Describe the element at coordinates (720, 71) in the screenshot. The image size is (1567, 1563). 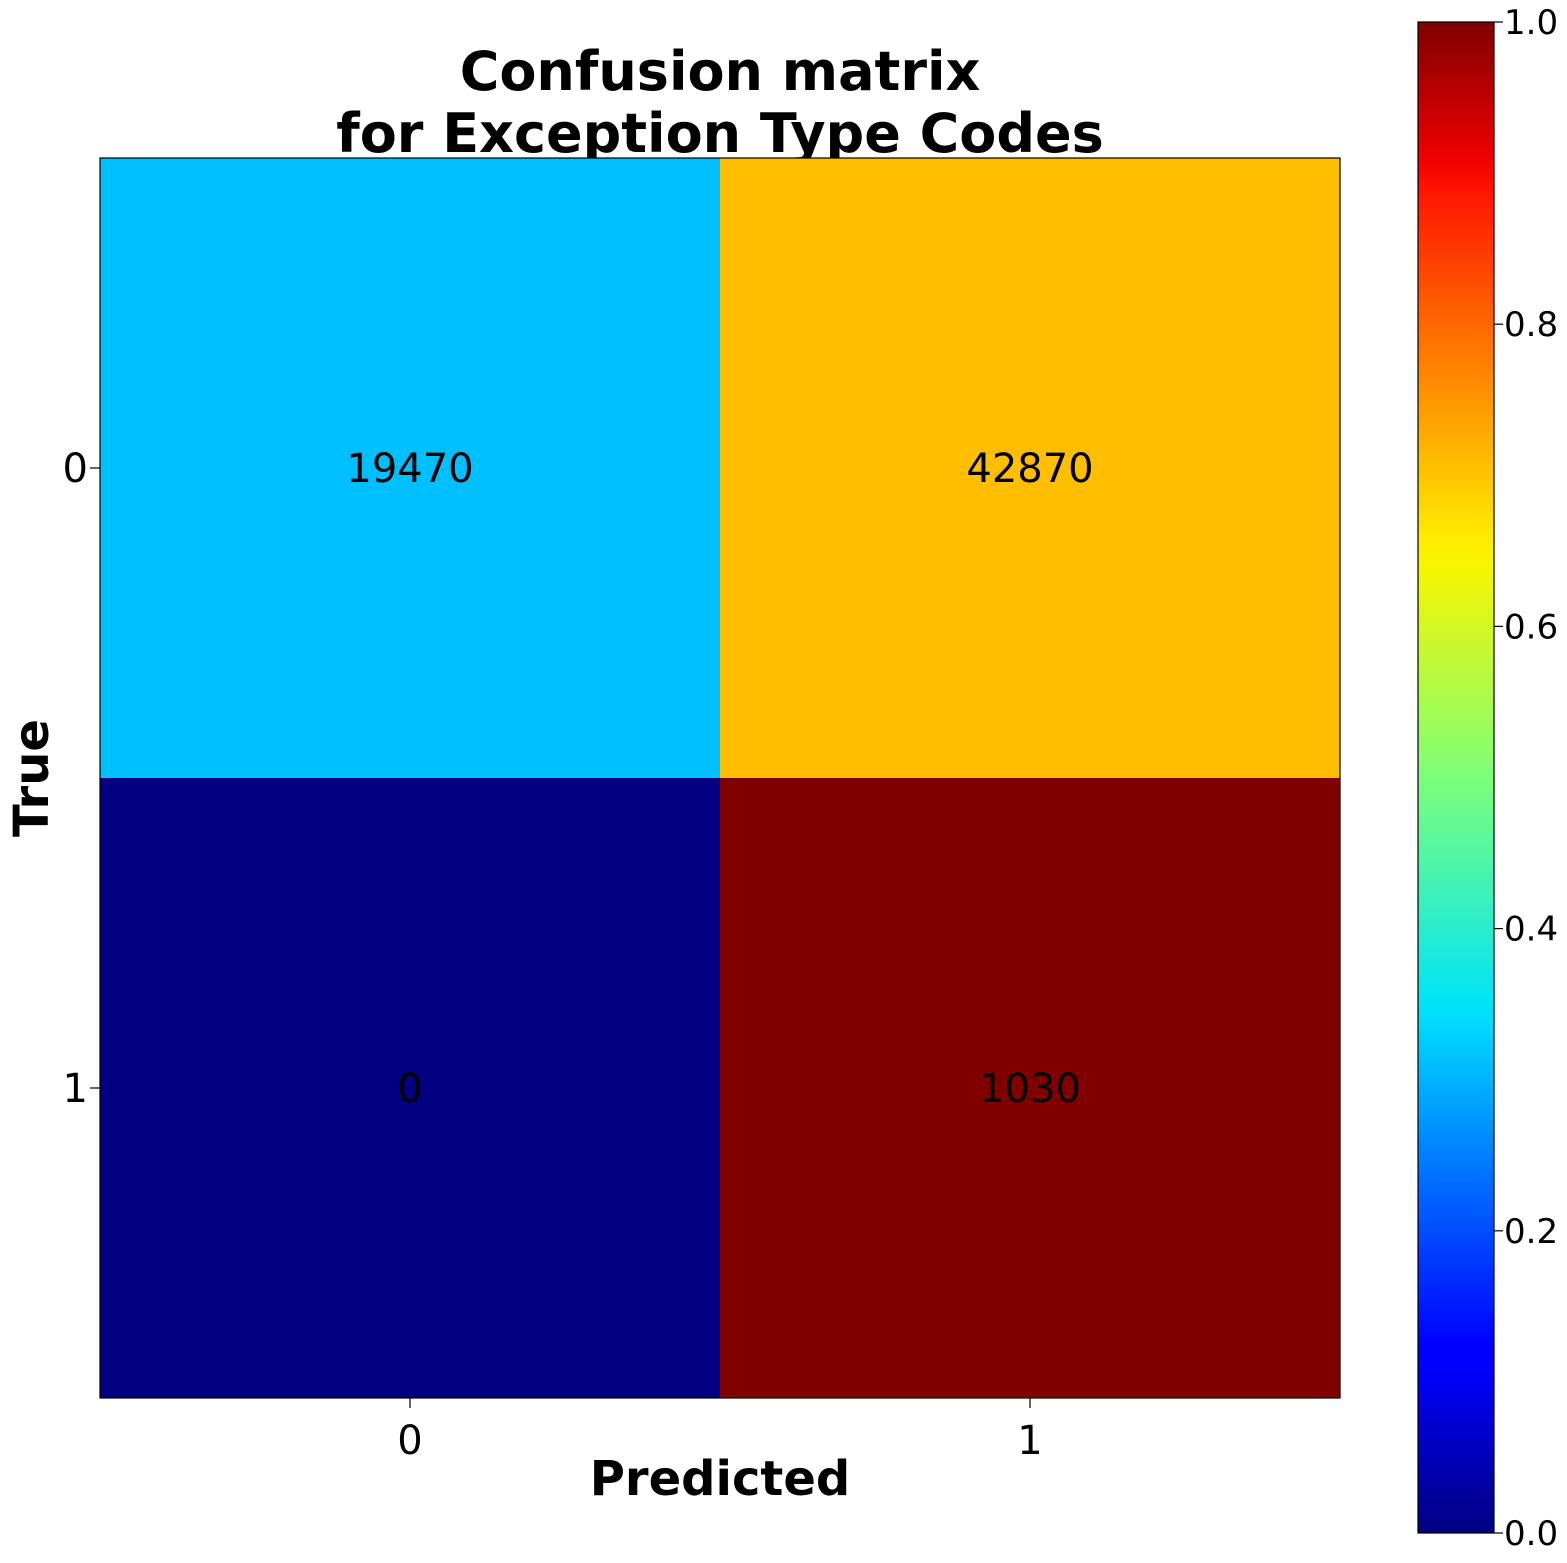
I see `chart-title-line-1: Confusion matrix` at that location.